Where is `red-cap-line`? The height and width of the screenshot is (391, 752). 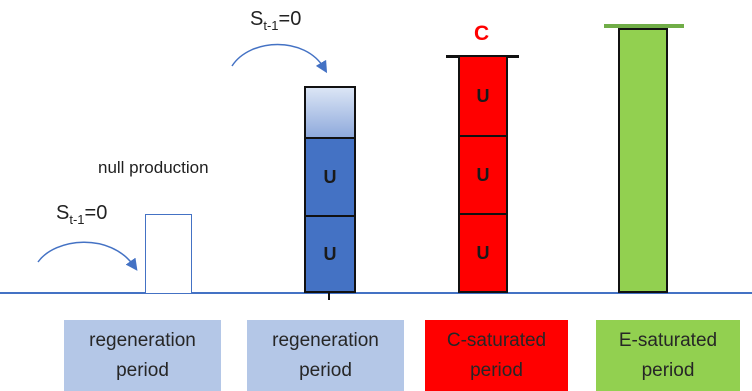 red-cap-line is located at coordinates (482, 56).